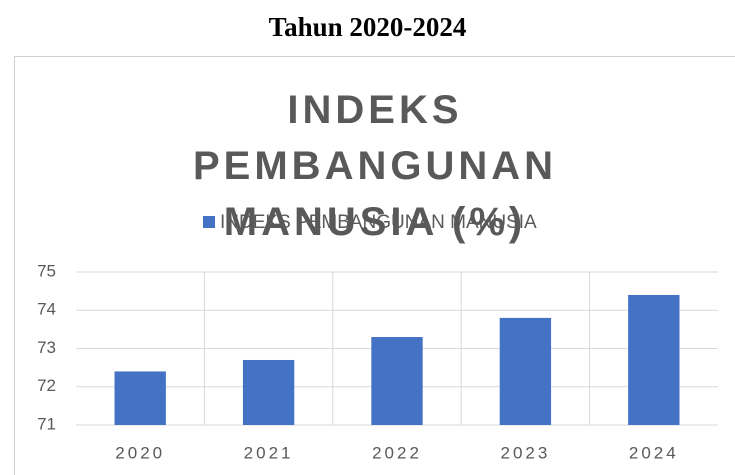  What do you see at coordinates (46, 270) in the screenshot?
I see `y-tick-label: 75` at bounding box center [46, 270].